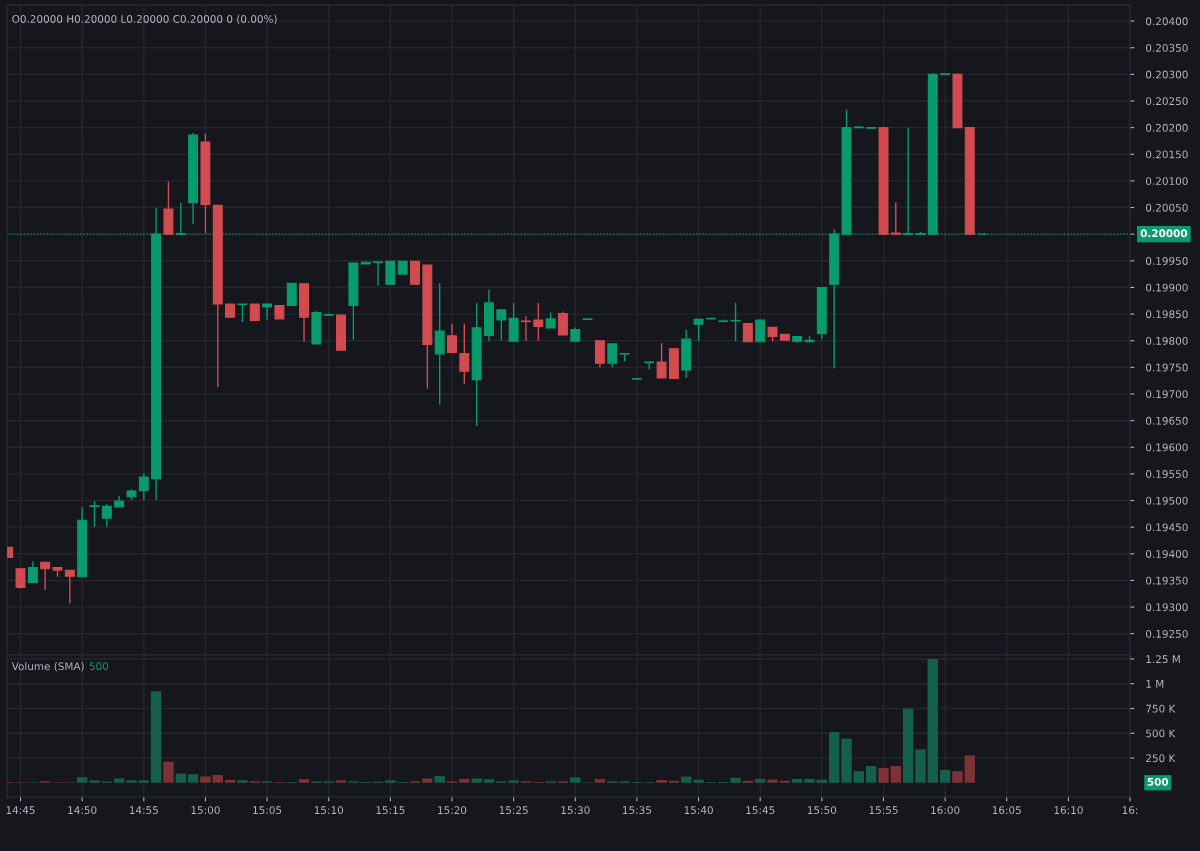 The height and width of the screenshot is (851, 1200). What do you see at coordinates (1167, 474) in the screenshot?
I see `y-tick-label: 0.19550` at bounding box center [1167, 474].